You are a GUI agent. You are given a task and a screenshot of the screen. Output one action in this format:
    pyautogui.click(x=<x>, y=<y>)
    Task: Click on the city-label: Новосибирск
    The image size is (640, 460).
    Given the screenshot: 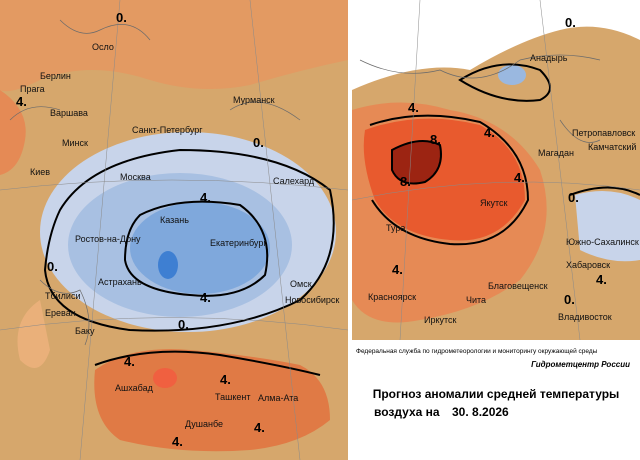 What is the action you would take?
    pyautogui.click(x=312, y=300)
    